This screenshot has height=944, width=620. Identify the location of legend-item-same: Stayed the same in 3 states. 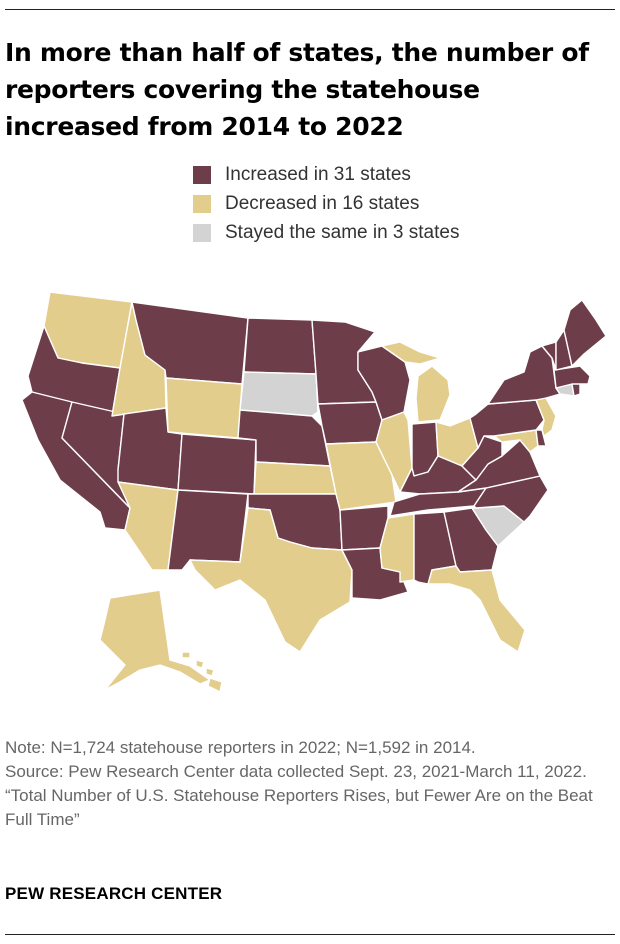
(326, 232).